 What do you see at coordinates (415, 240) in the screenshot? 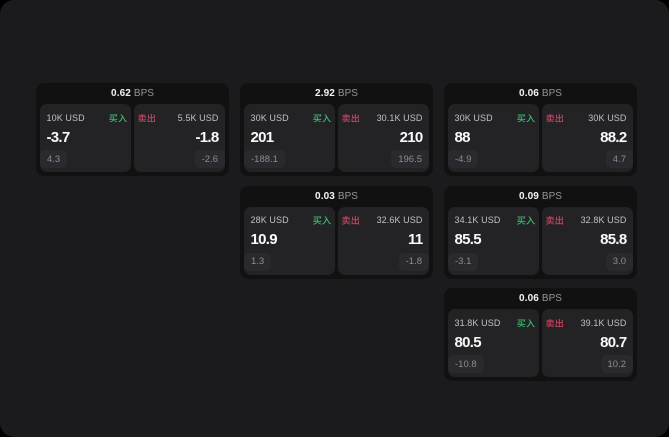
I see `sell-price: 11` at bounding box center [415, 240].